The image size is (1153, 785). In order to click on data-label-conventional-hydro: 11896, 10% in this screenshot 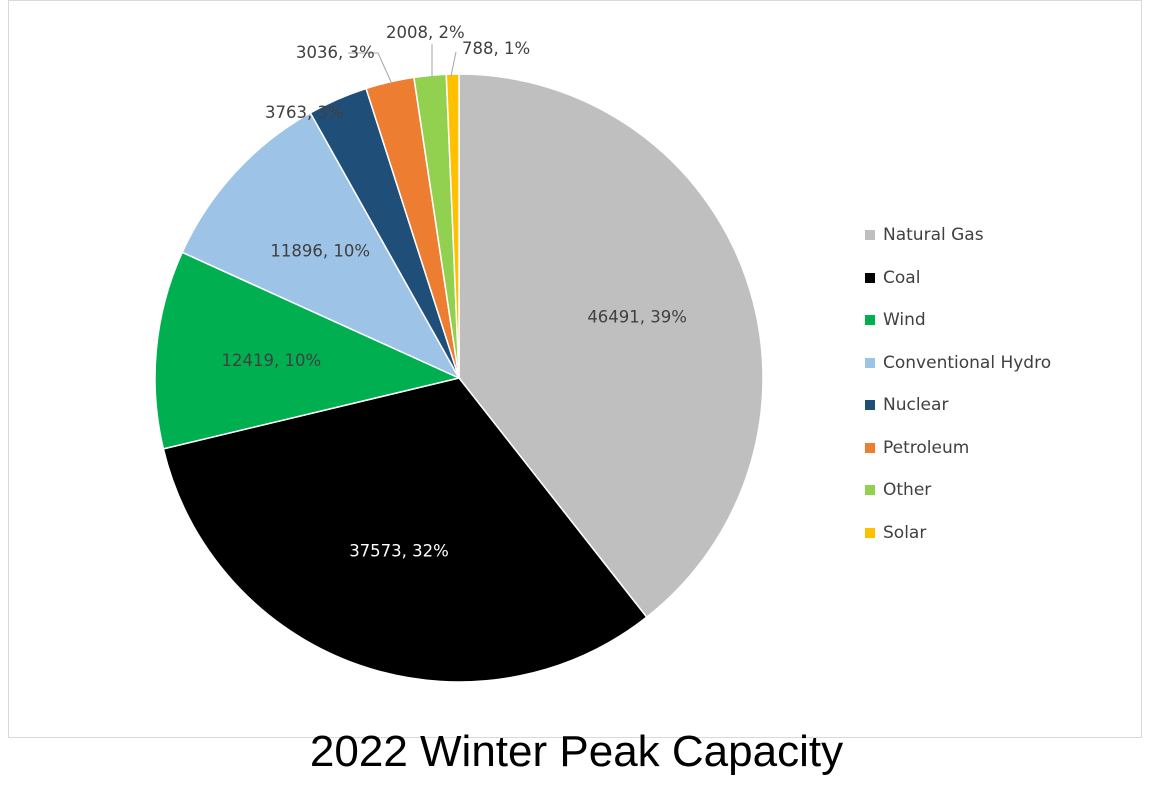, I will do `click(320, 250)`.